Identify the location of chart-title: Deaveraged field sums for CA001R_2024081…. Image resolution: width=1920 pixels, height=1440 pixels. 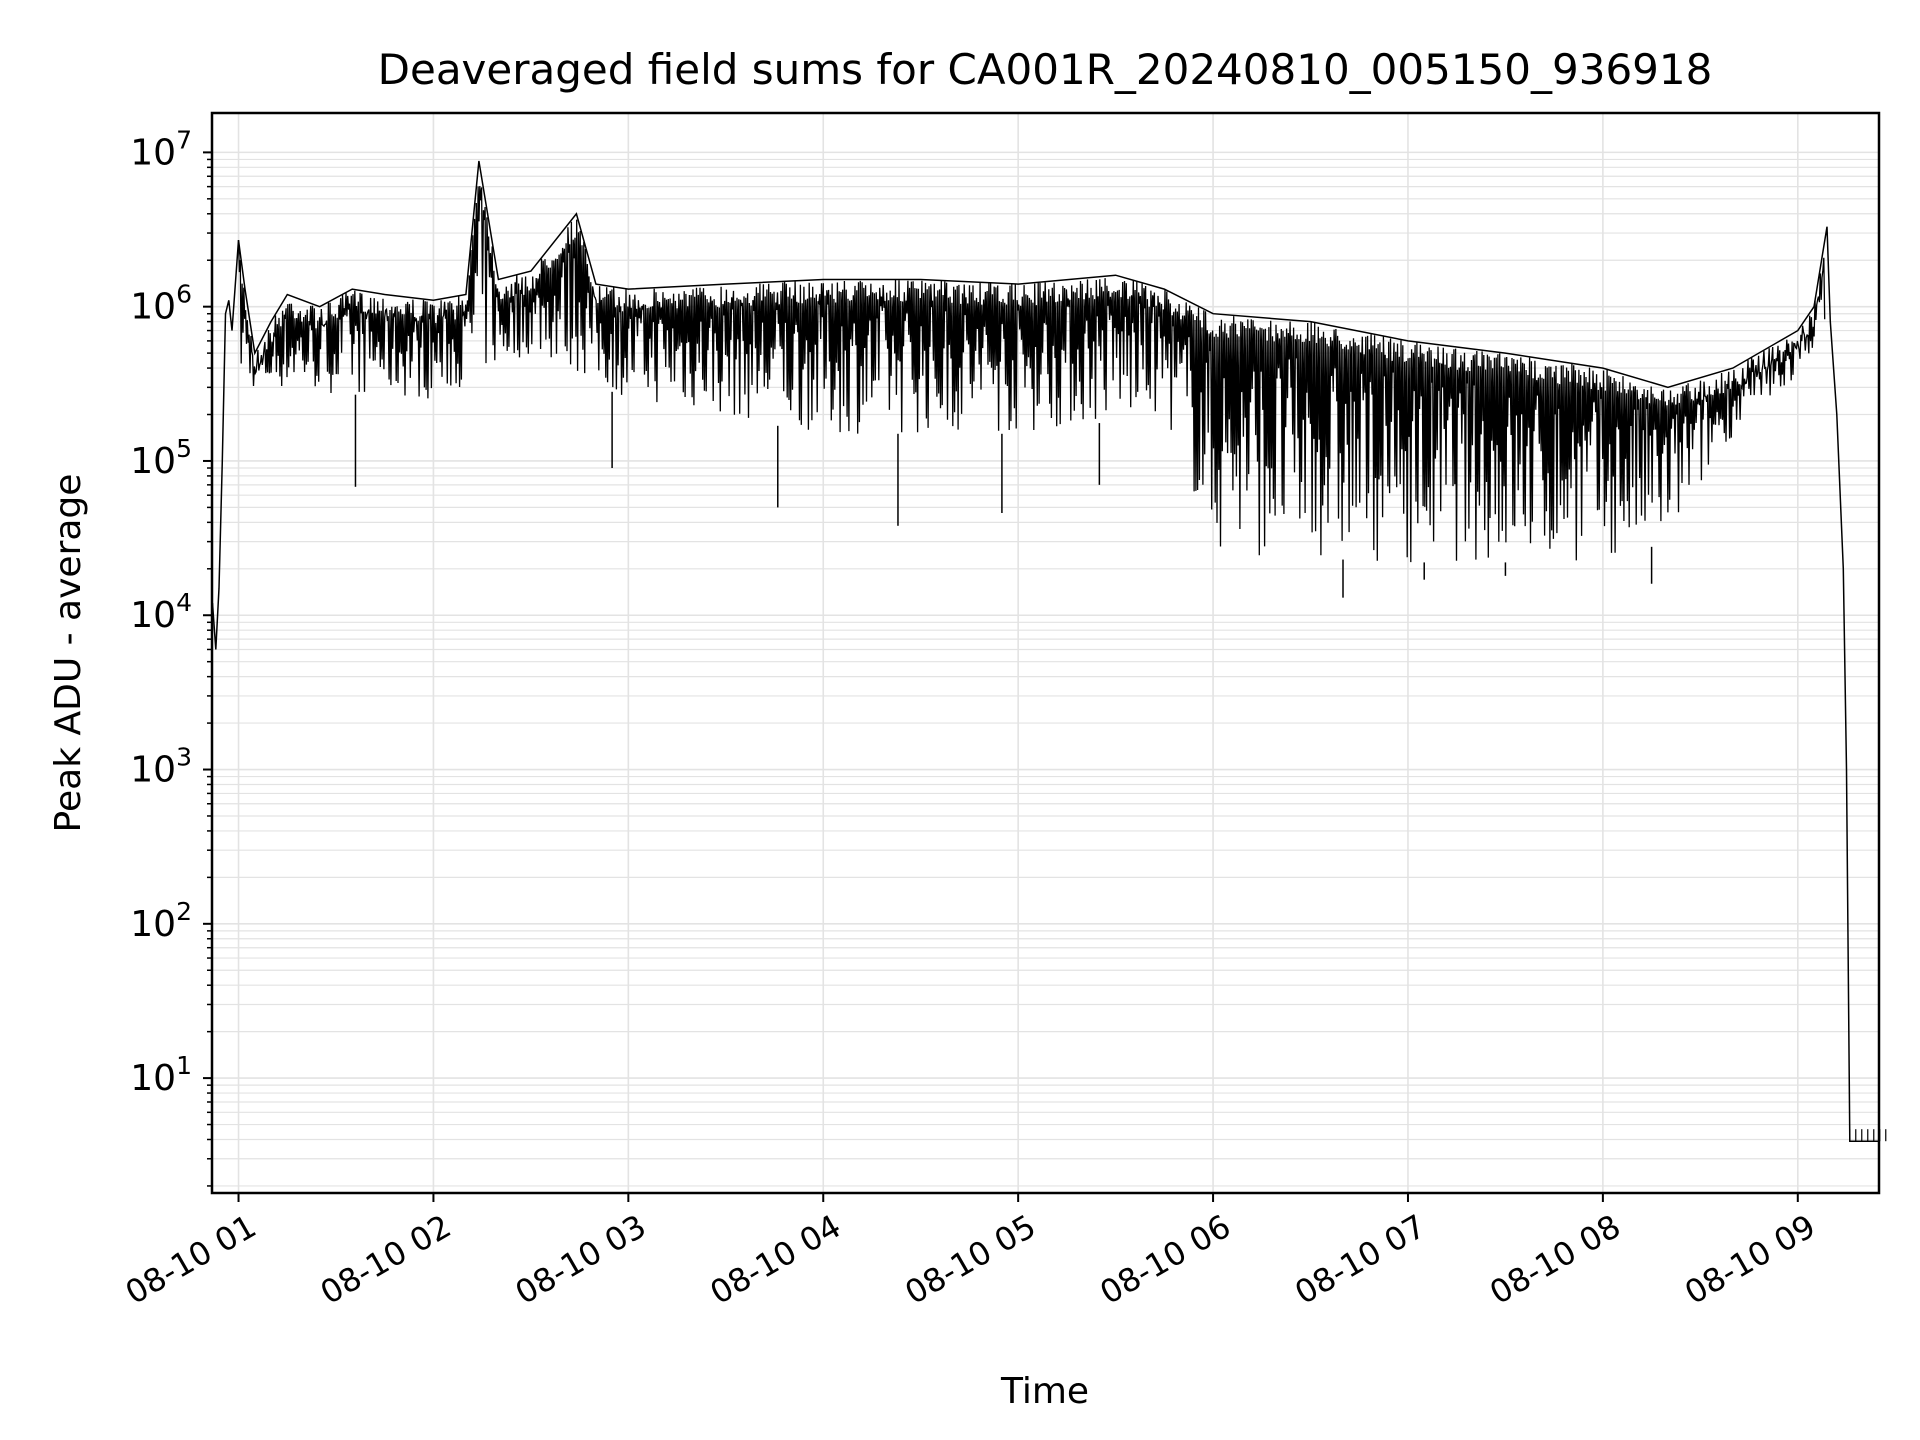
(1045, 69).